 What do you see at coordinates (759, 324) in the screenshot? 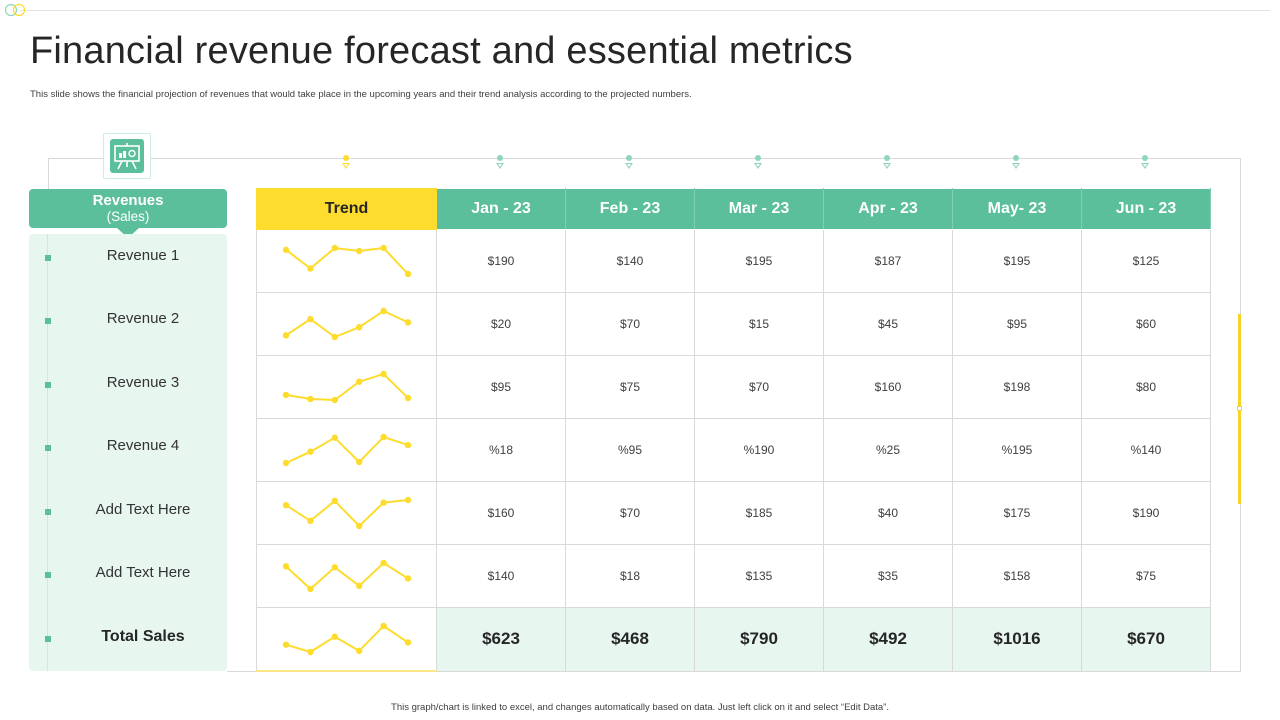
I see `table-cell: $15` at bounding box center [759, 324].